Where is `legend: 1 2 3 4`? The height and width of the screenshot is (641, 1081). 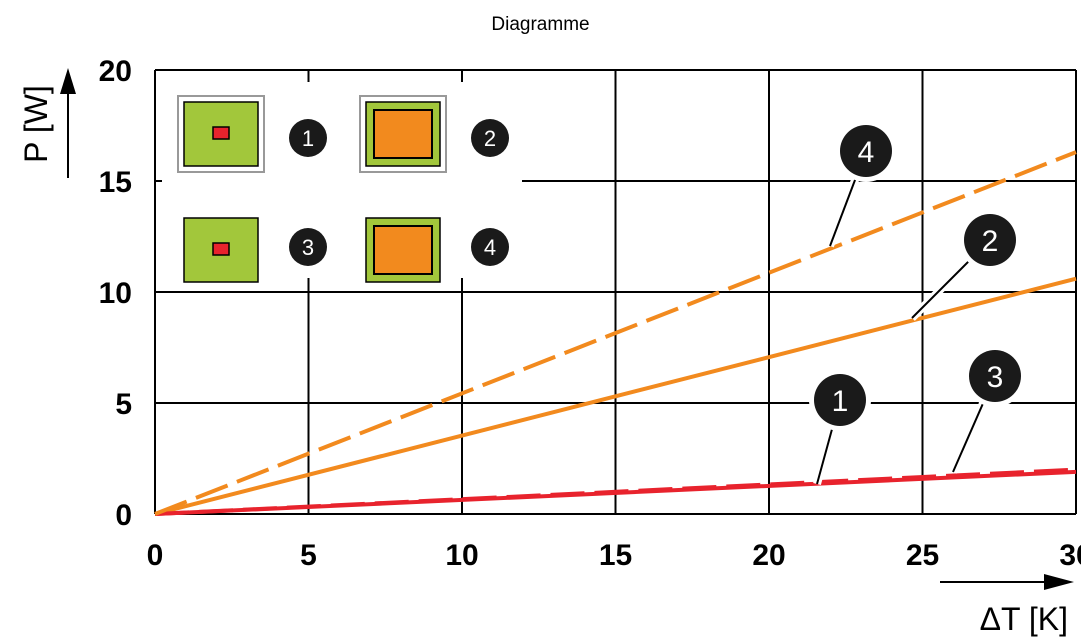
legend: 1 2 3 4 is located at coordinates (342, 182).